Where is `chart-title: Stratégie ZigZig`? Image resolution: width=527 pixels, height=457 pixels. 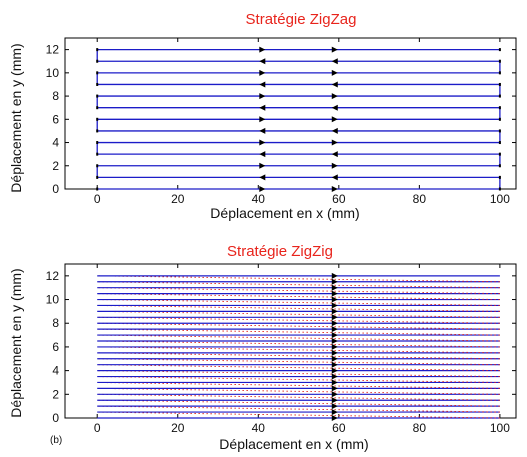
chart-title: Stratégie ZigZig is located at coordinates (280, 251).